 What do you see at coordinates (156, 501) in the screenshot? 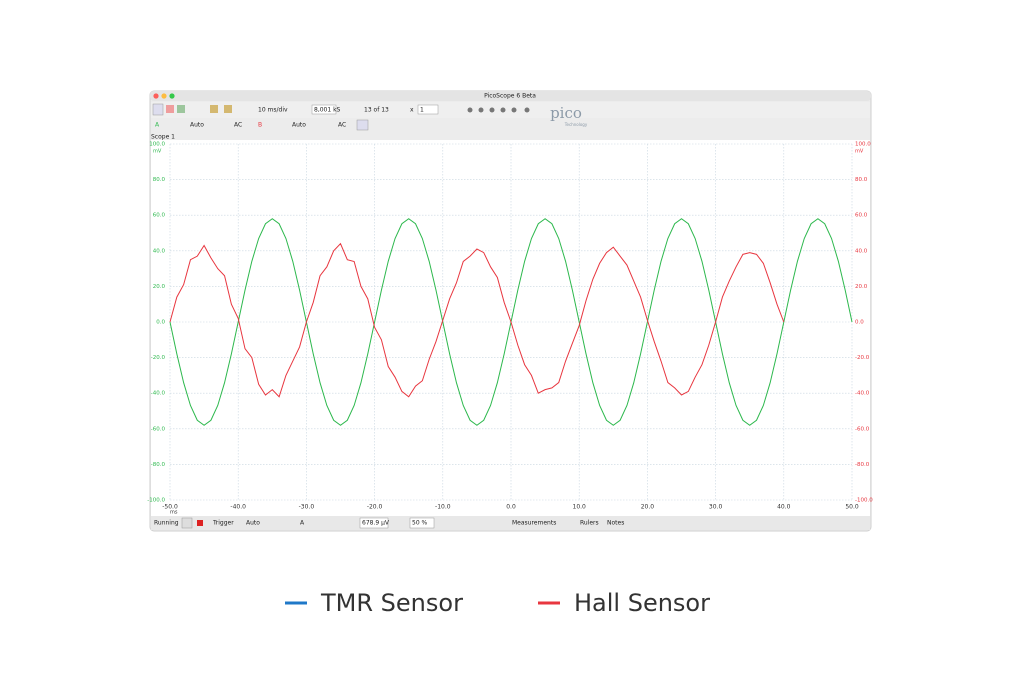
I see `y-tick-label: -100.0` at bounding box center [156, 501].